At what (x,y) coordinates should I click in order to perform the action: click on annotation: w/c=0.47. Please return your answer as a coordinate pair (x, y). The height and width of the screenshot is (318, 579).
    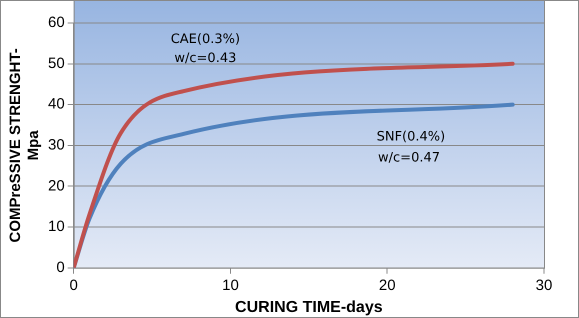
    Looking at the image, I should click on (409, 158).